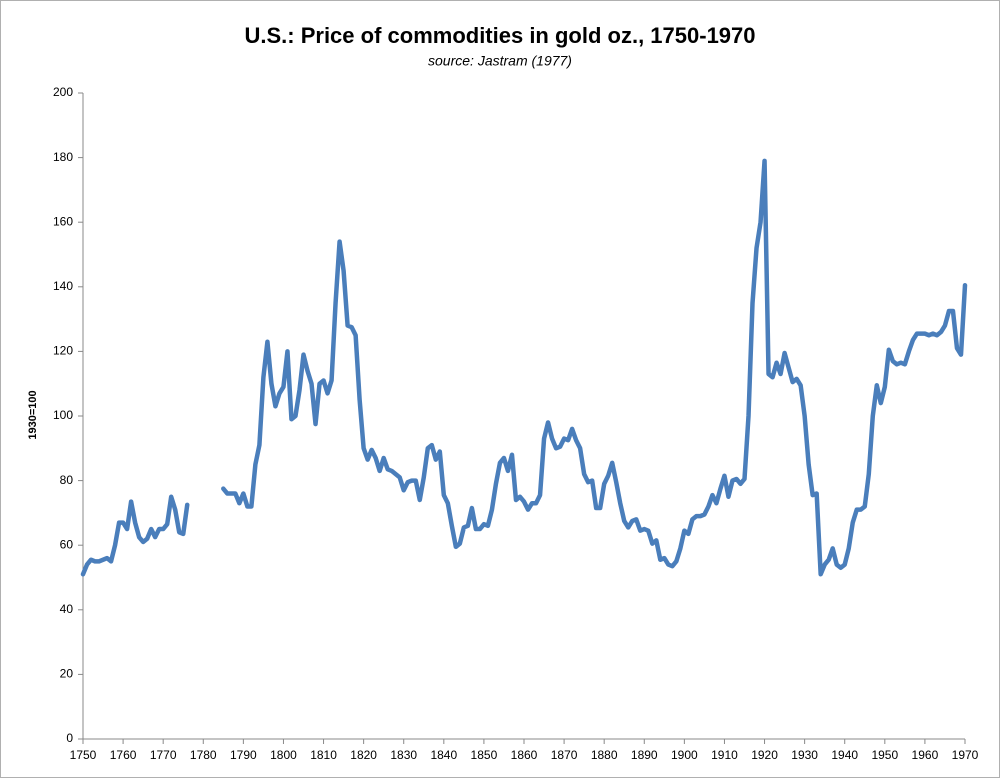  Describe the element at coordinates (63, 415) in the screenshot. I see `y-tick-label: 100` at that location.